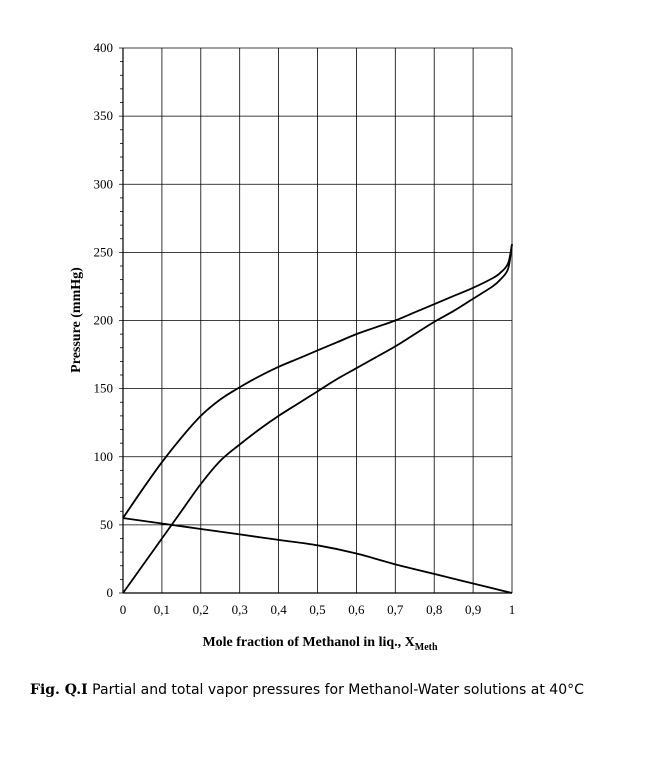 The image size is (648, 758). Describe the element at coordinates (162, 609) in the screenshot. I see `x-tick-label: 0,1` at that location.